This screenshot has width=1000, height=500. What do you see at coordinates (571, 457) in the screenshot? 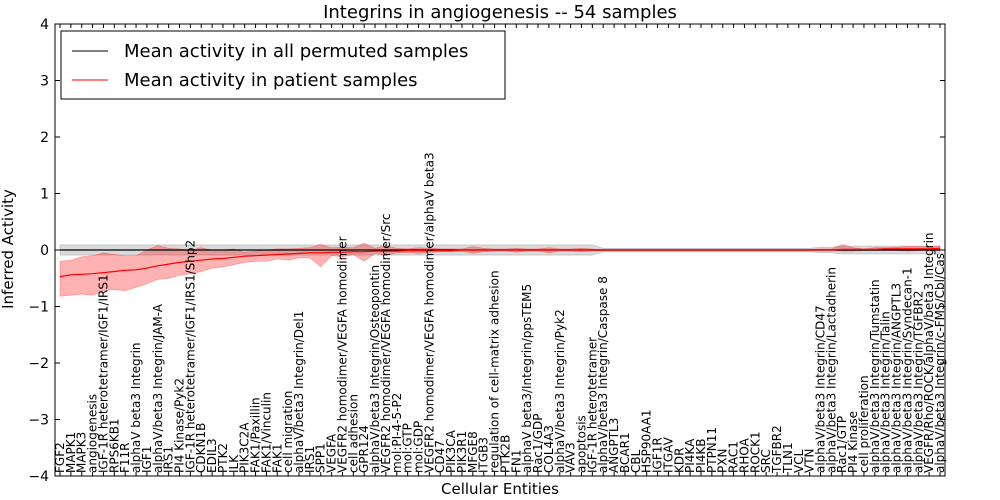
I see `x-tick-label: VAV3` at bounding box center [571, 457].